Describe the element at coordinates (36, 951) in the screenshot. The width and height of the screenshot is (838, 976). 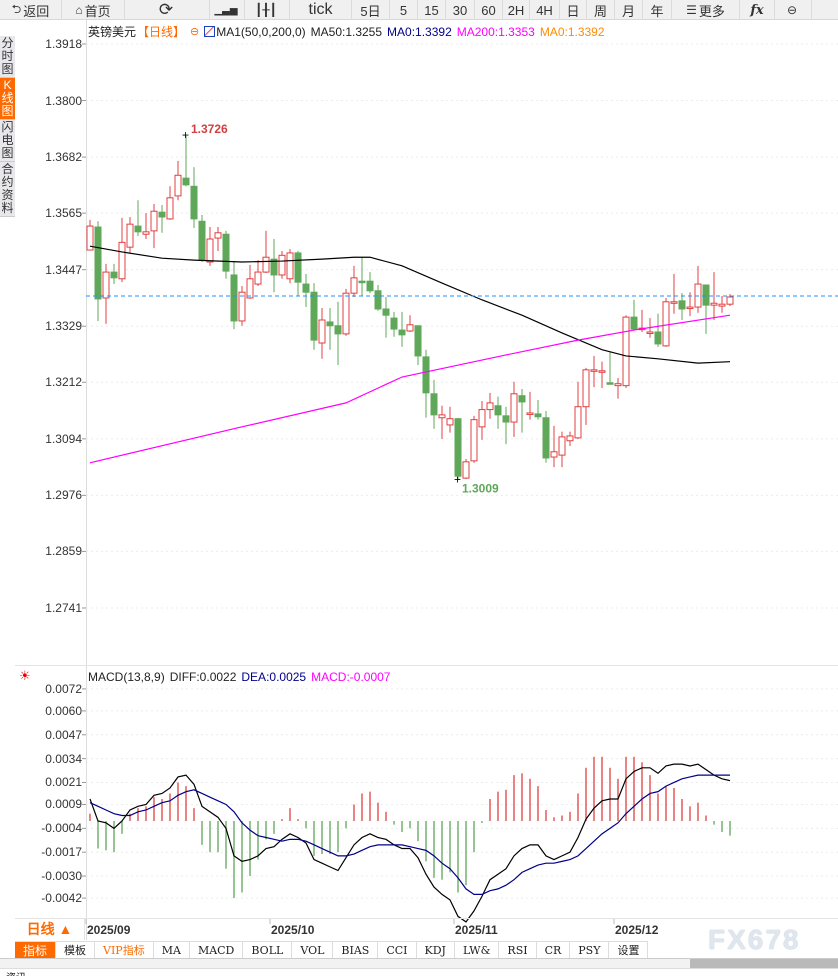
I see `indicator-tab-0: 指标` at that location.